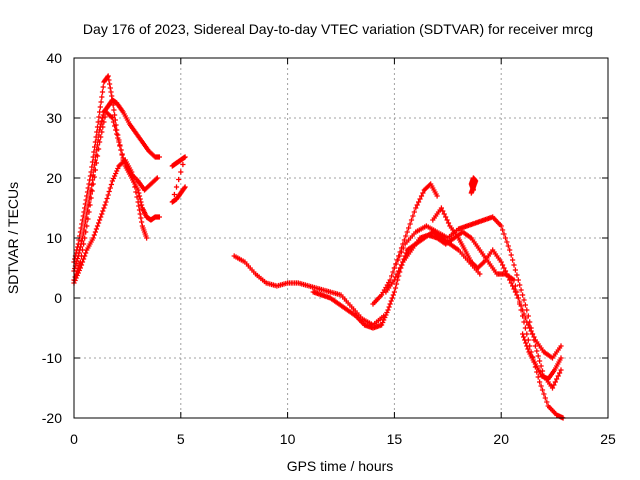 The width and height of the screenshot is (640, 480). Describe the element at coordinates (288, 439) in the screenshot. I see `x-tick-label: 10` at that location.